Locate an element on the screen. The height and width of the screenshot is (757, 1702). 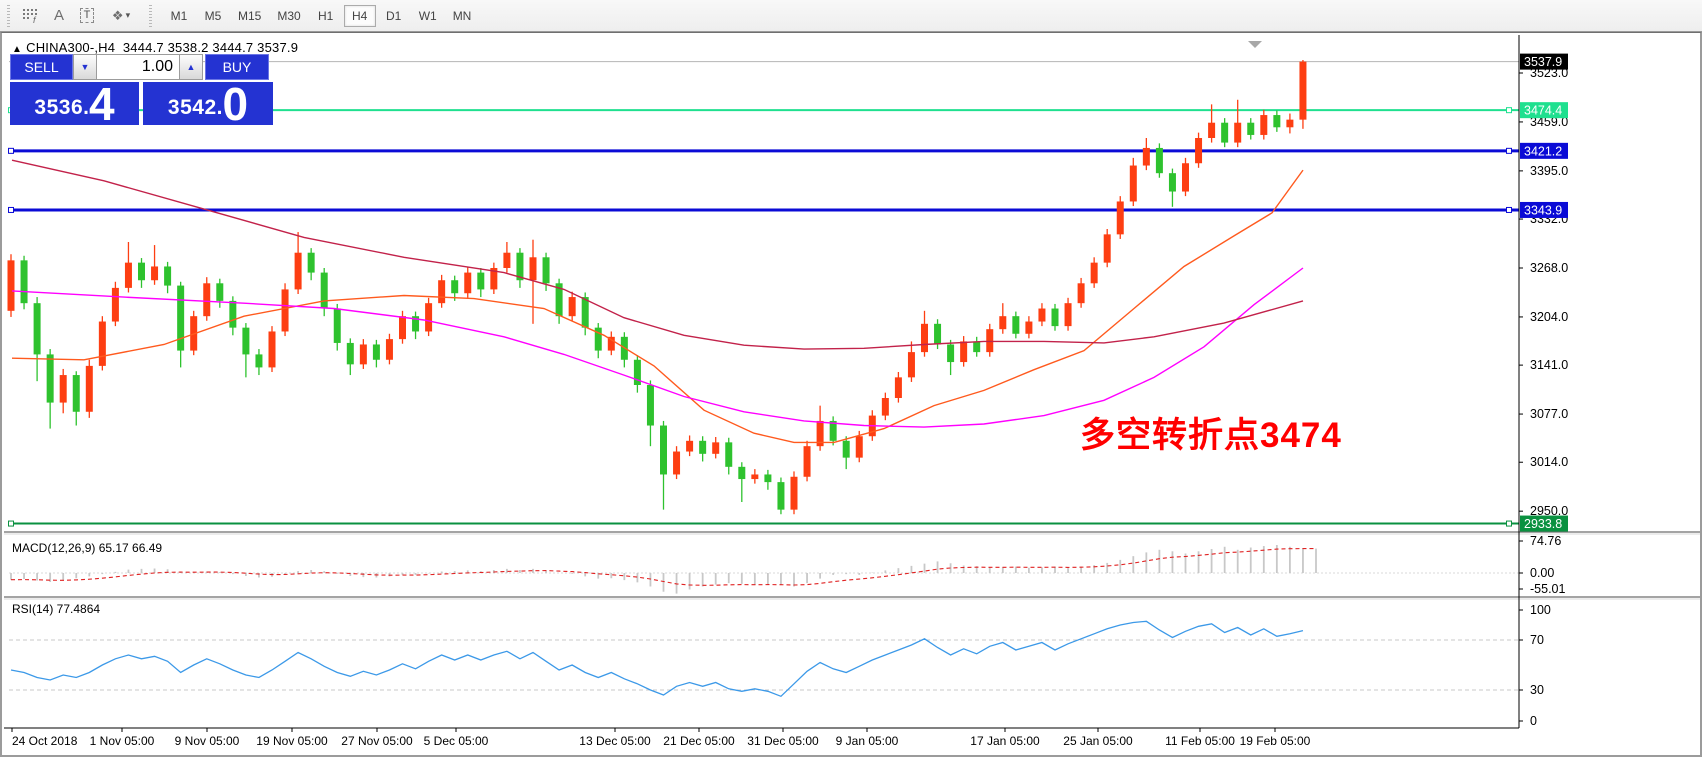
price-badge-text: 2933.8 is located at coordinates (1543, 524).